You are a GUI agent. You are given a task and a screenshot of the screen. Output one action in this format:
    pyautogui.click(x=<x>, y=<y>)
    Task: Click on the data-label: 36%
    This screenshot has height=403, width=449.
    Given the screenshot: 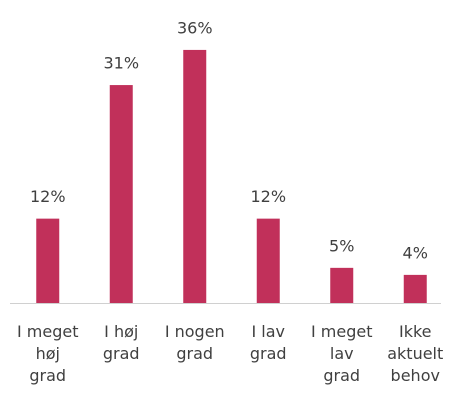 What is the action you would take?
    pyautogui.click(x=195, y=27)
    